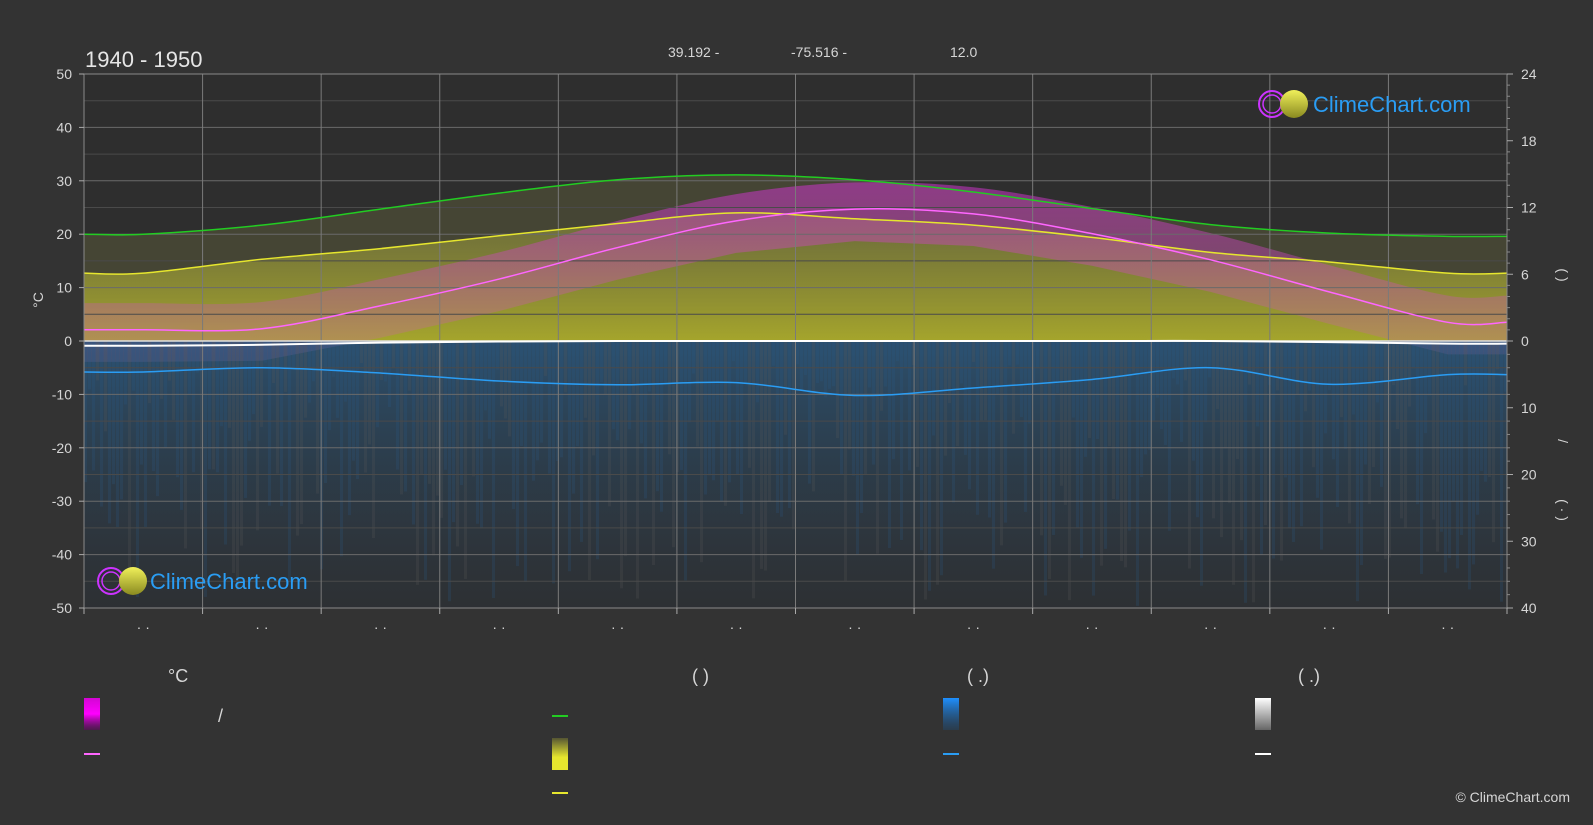 This screenshot has width=1593, height=825. What do you see at coordinates (38, 300) in the screenshot?
I see `y-axis-left-label: °C` at bounding box center [38, 300].